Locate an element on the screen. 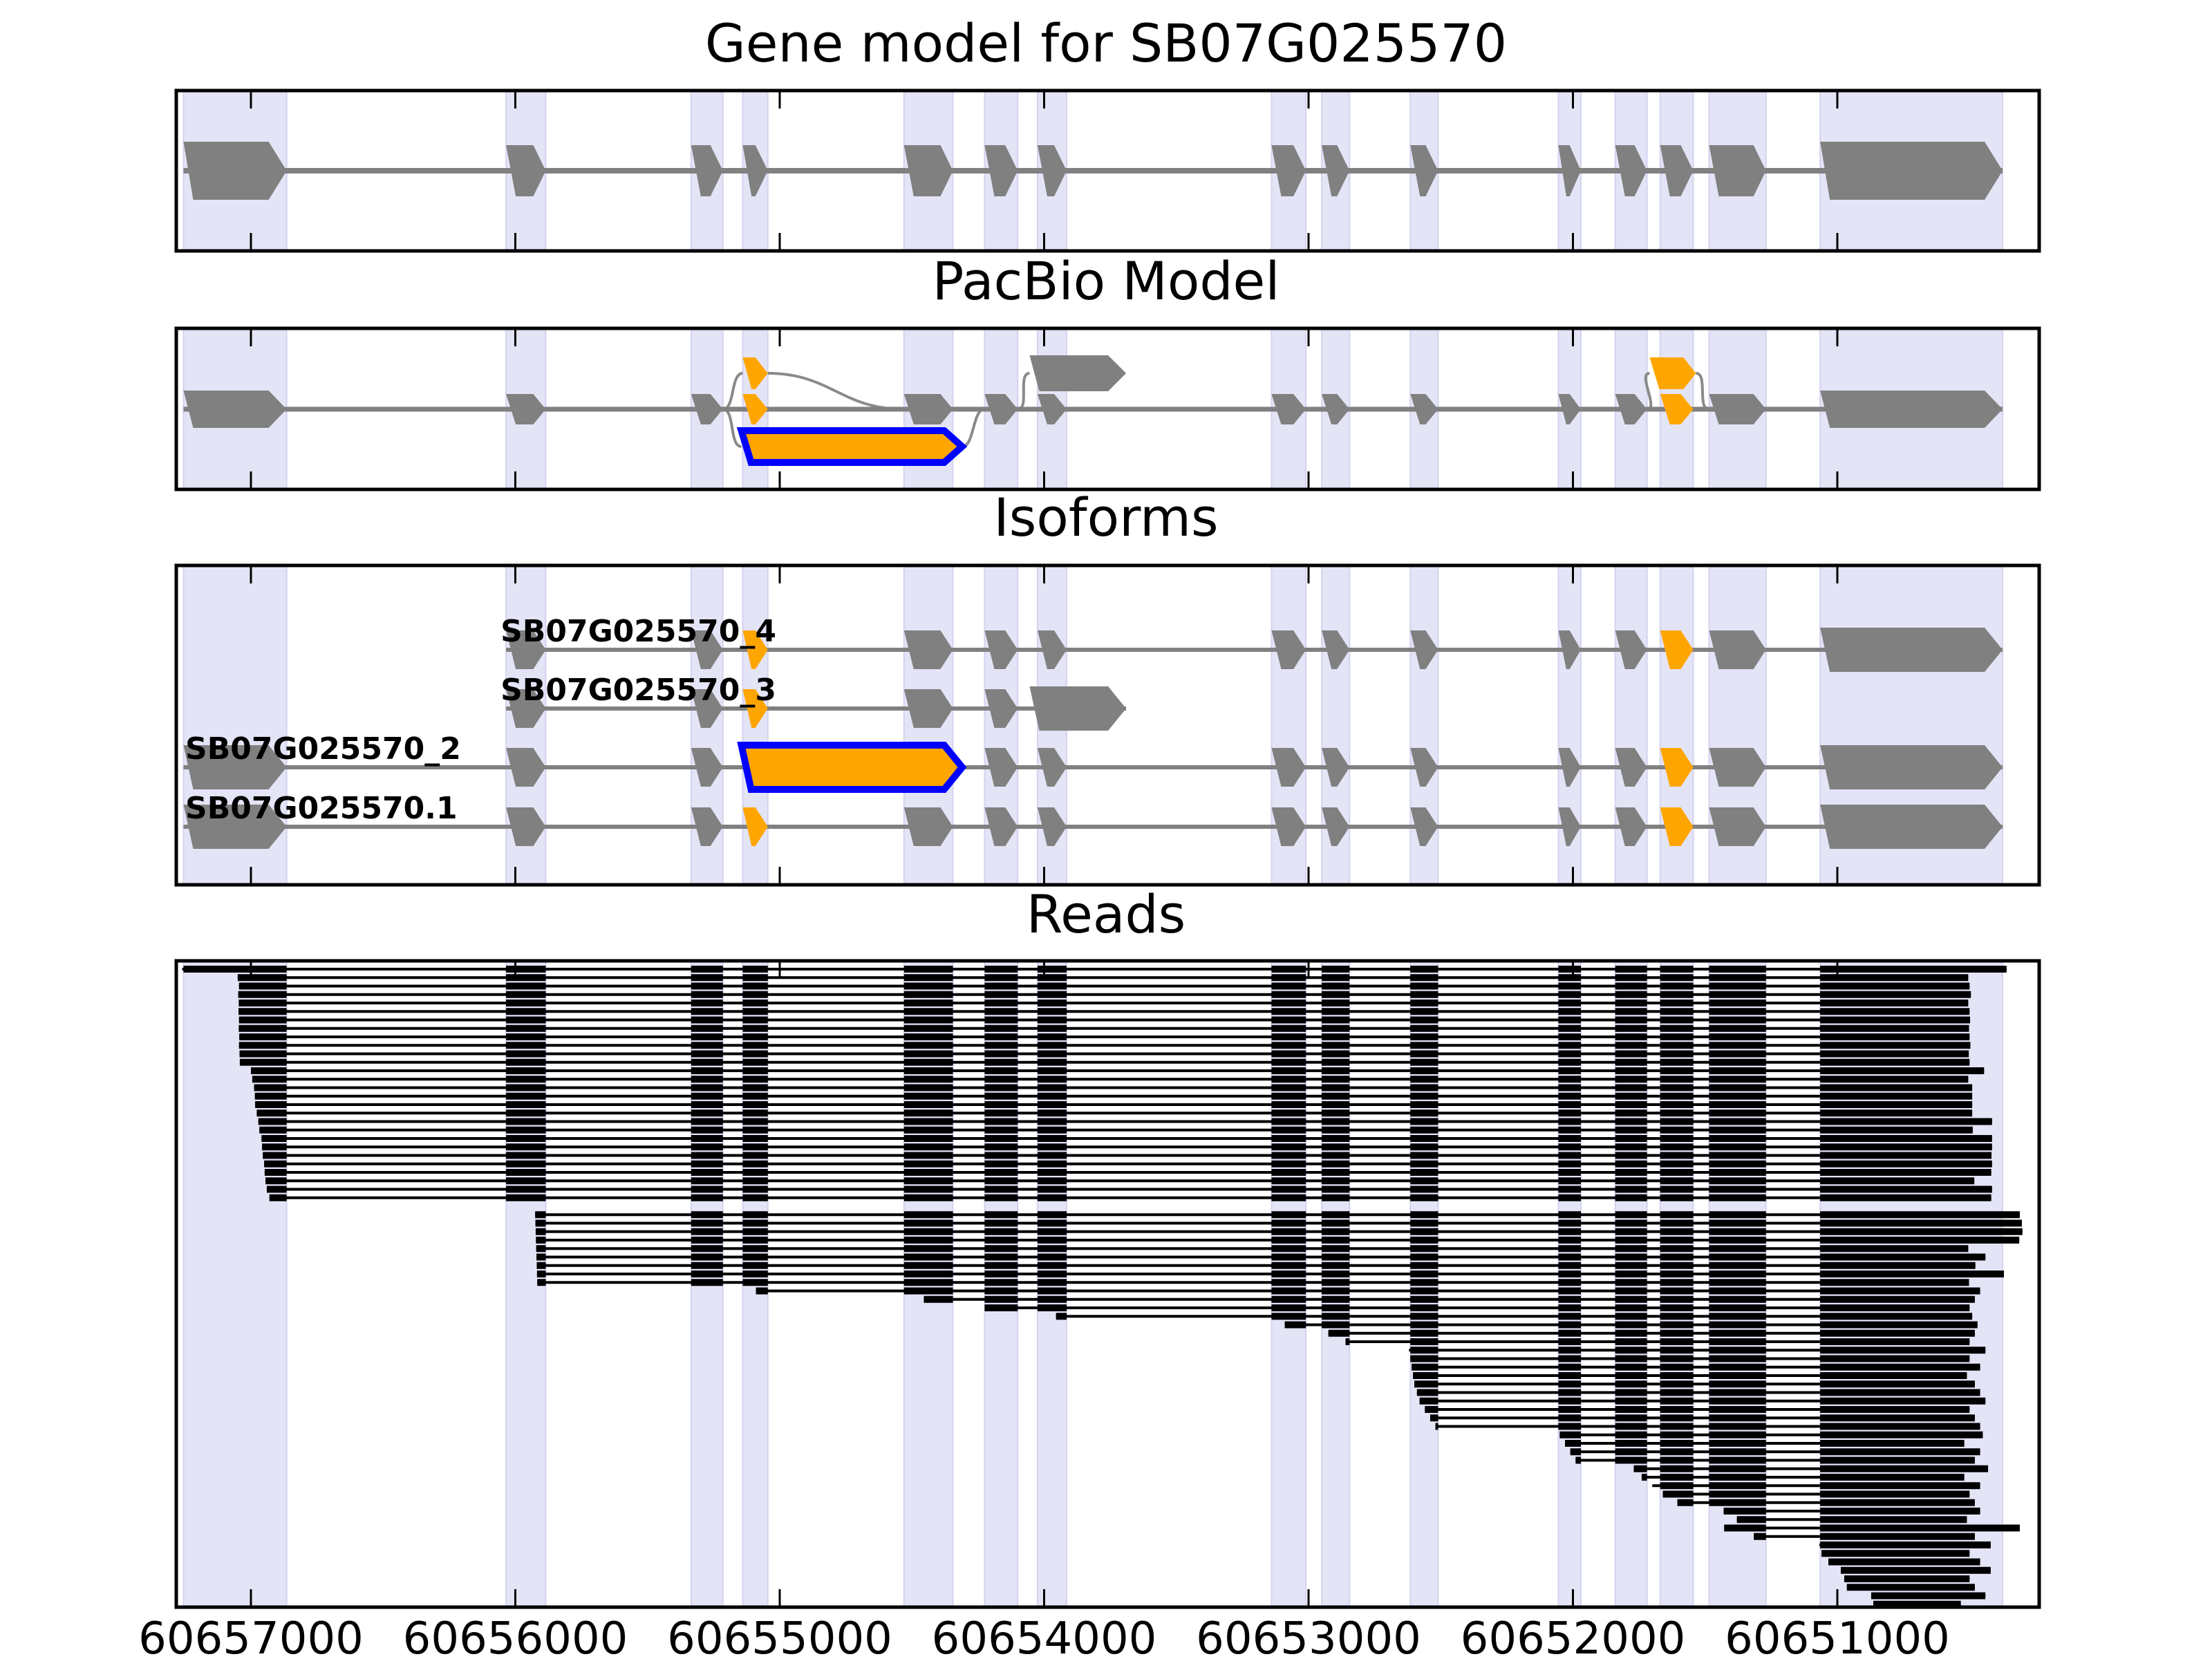 The image size is (2212, 1659). gene-model-title: Gene model for SB07G025570 is located at coordinates (1106, 43).